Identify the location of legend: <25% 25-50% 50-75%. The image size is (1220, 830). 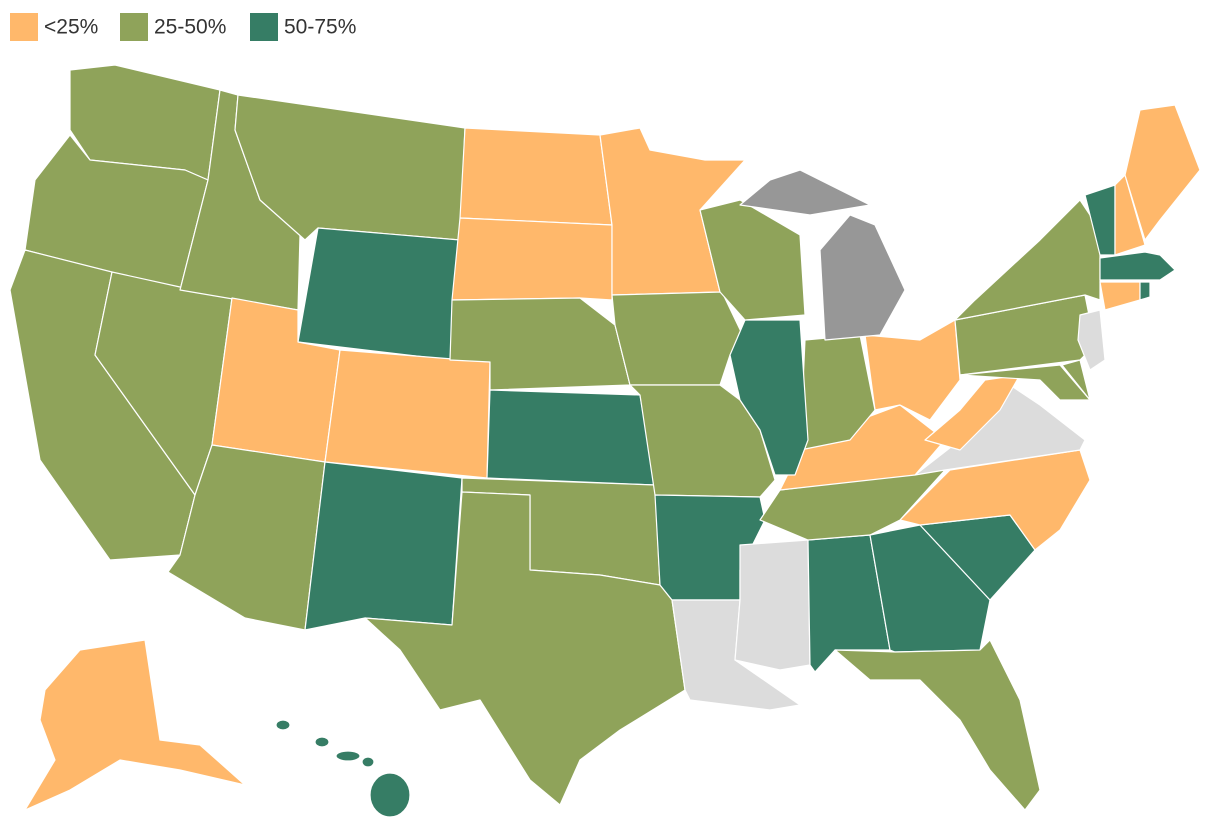
(183, 27).